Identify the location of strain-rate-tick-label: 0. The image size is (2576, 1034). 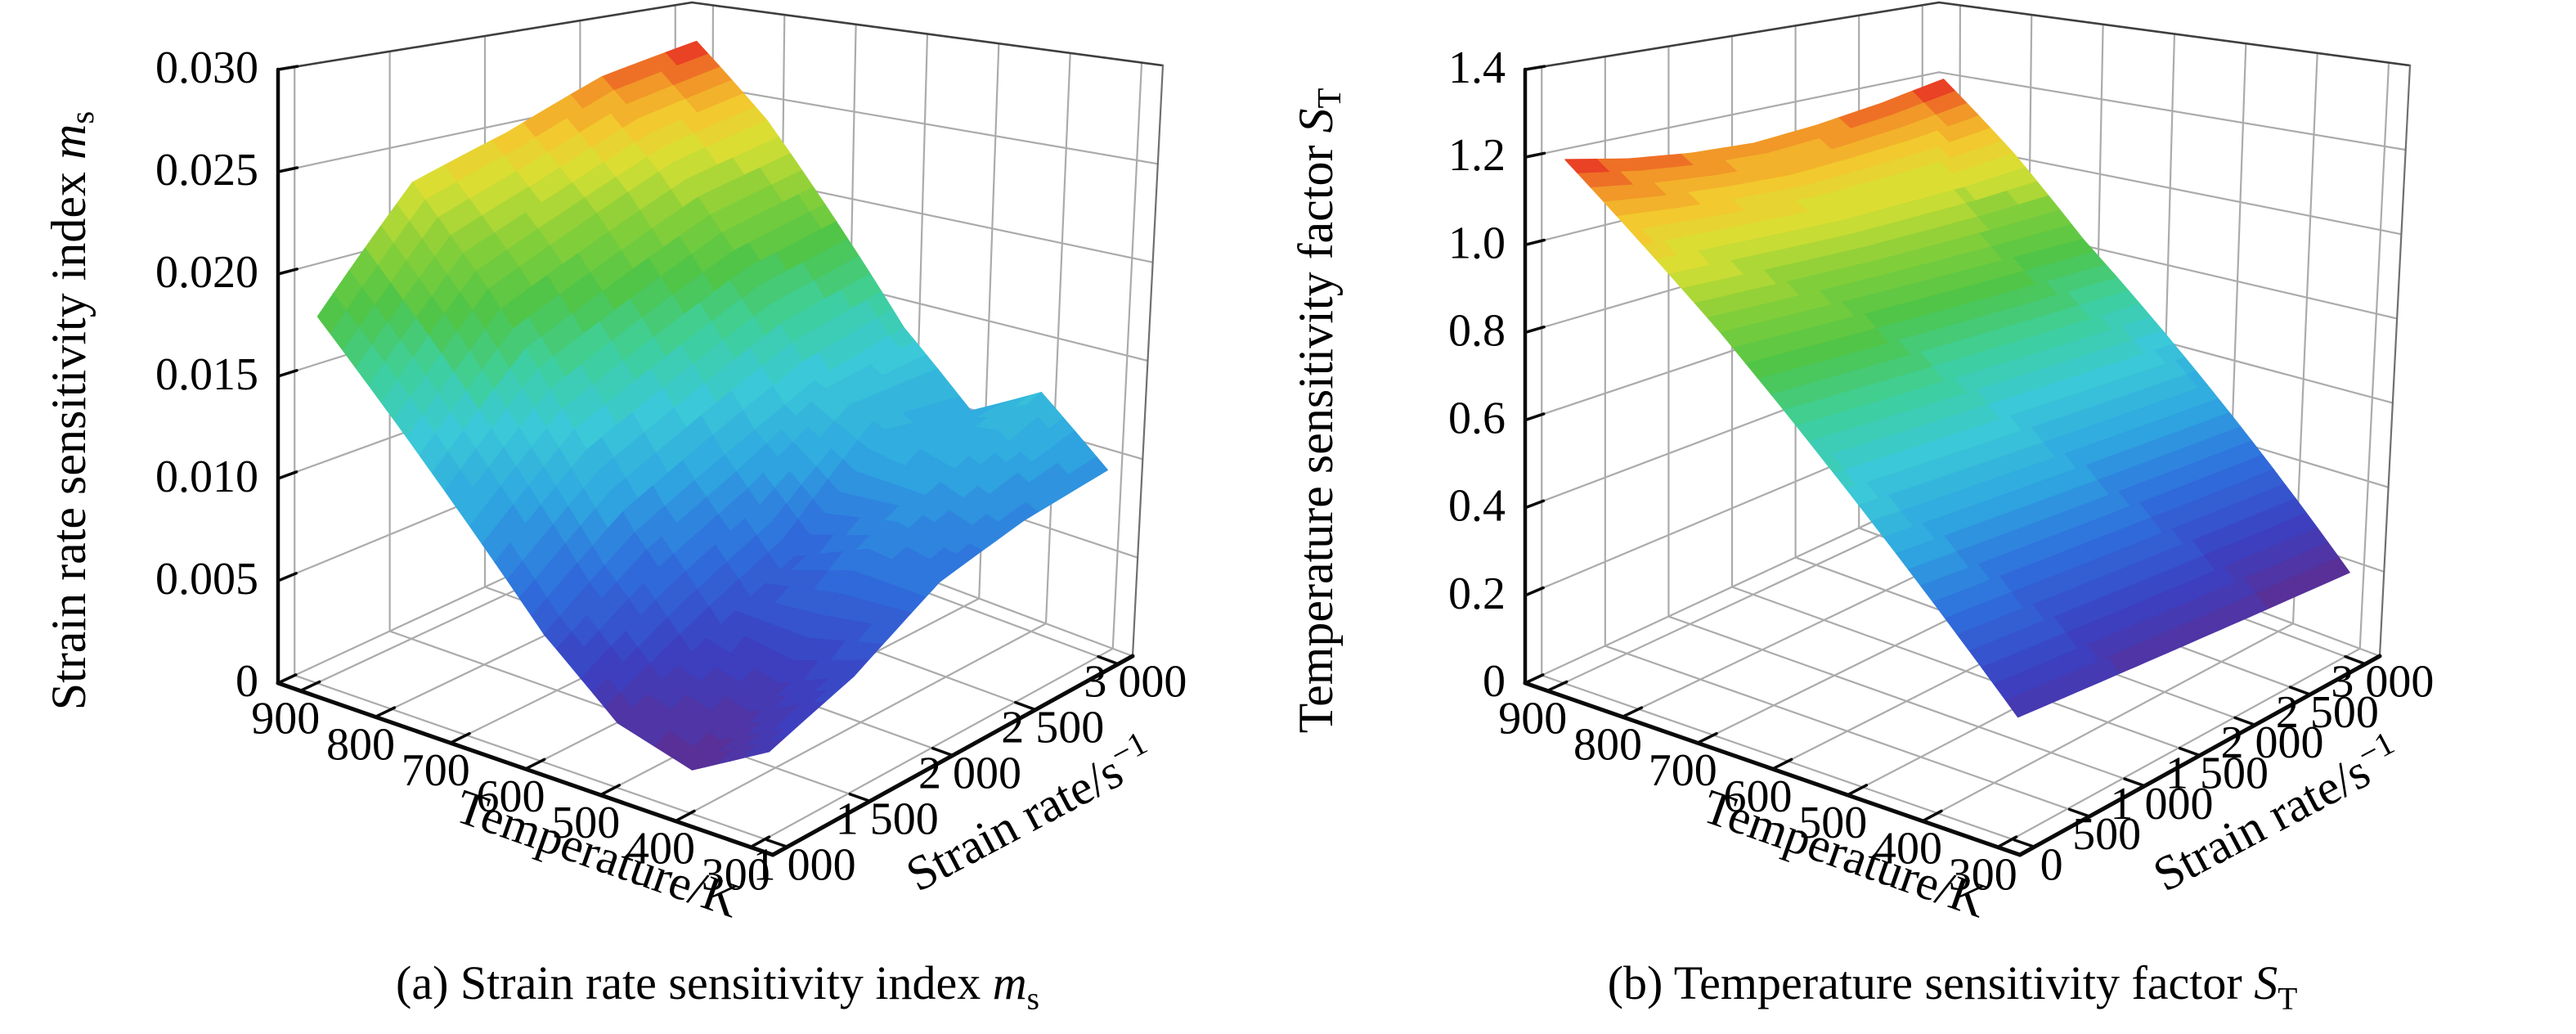
(2052, 864).